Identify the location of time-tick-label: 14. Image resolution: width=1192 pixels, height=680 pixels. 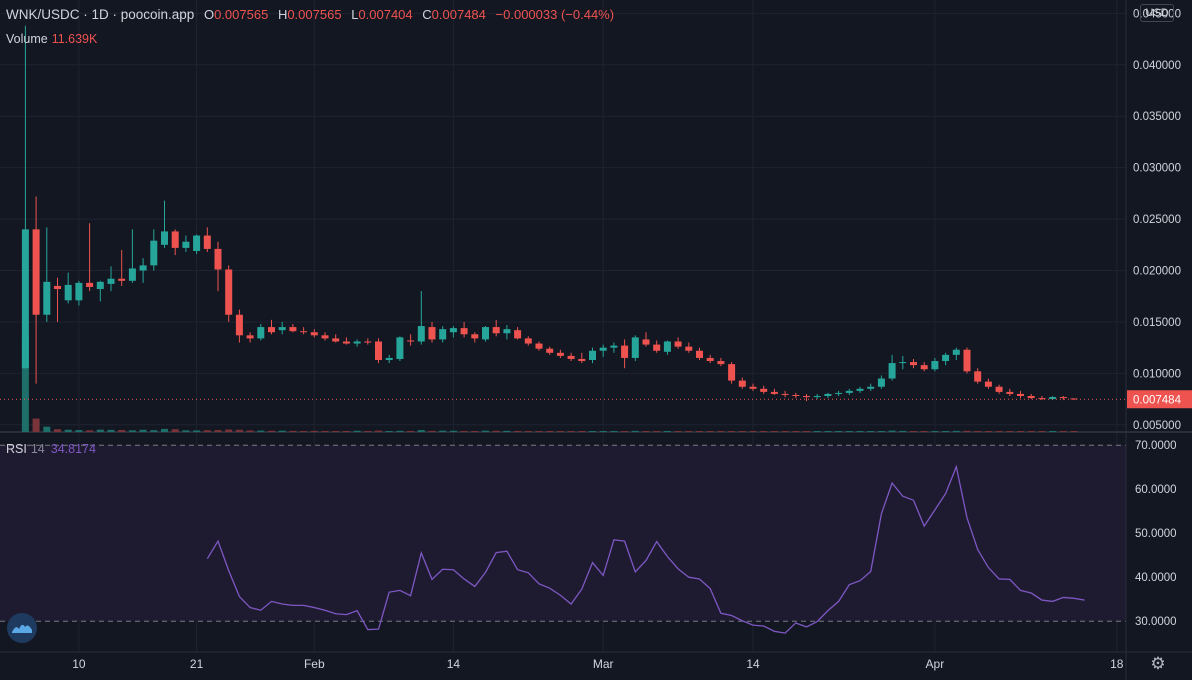
(753, 664).